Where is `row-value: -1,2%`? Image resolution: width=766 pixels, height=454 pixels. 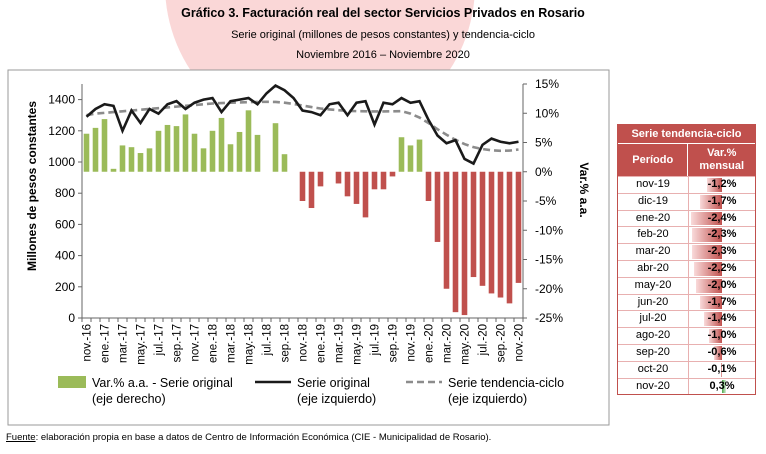
row-value: -1,2% is located at coordinates (722, 184).